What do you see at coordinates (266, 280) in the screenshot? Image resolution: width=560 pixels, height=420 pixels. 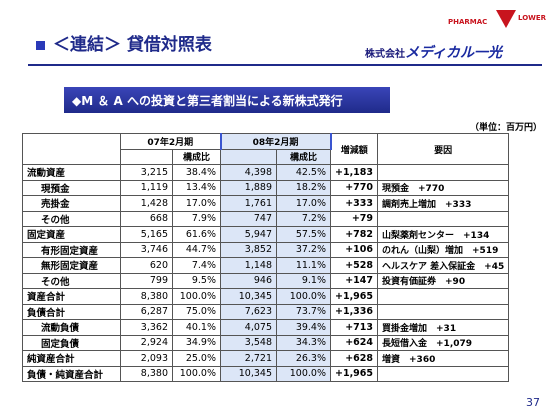 I see `table-row: その他 799 9.5% 946 9.1% +147 投資有価証券 +90` at bounding box center [266, 280].